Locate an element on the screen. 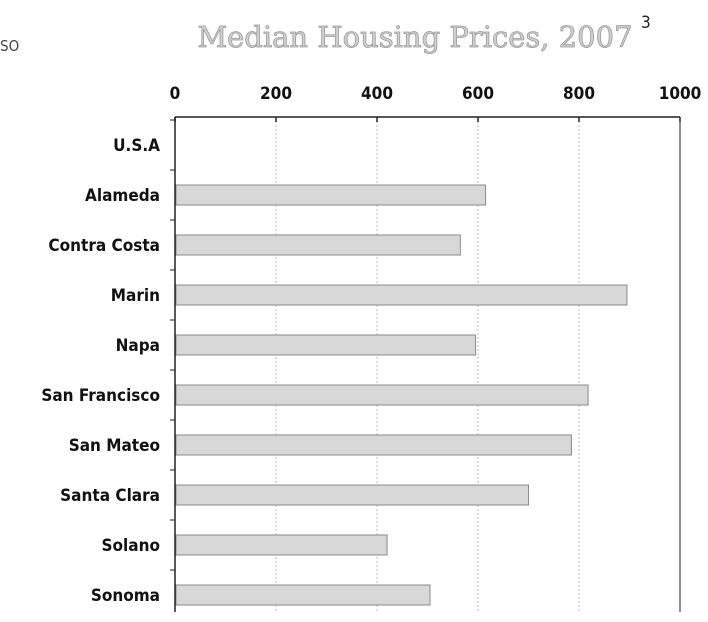  x-tick-label-1: 200 is located at coordinates (276, 94).